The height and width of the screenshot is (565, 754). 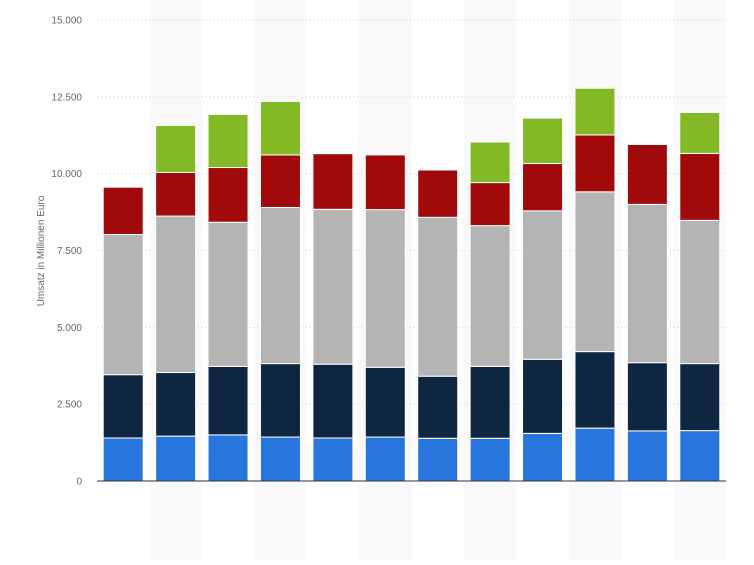 I want to click on y-tick-label-0: 0, so click(x=79, y=482).